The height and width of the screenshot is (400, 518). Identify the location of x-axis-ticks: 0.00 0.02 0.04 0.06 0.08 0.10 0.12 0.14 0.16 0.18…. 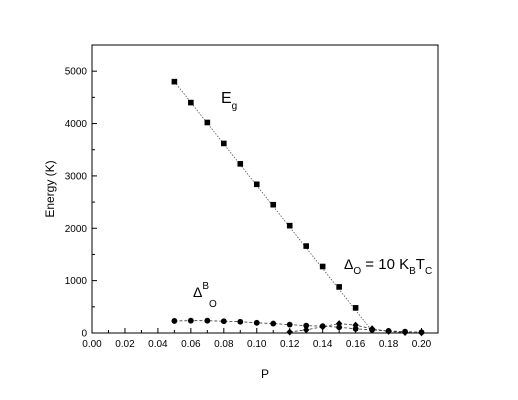
(257, 339).